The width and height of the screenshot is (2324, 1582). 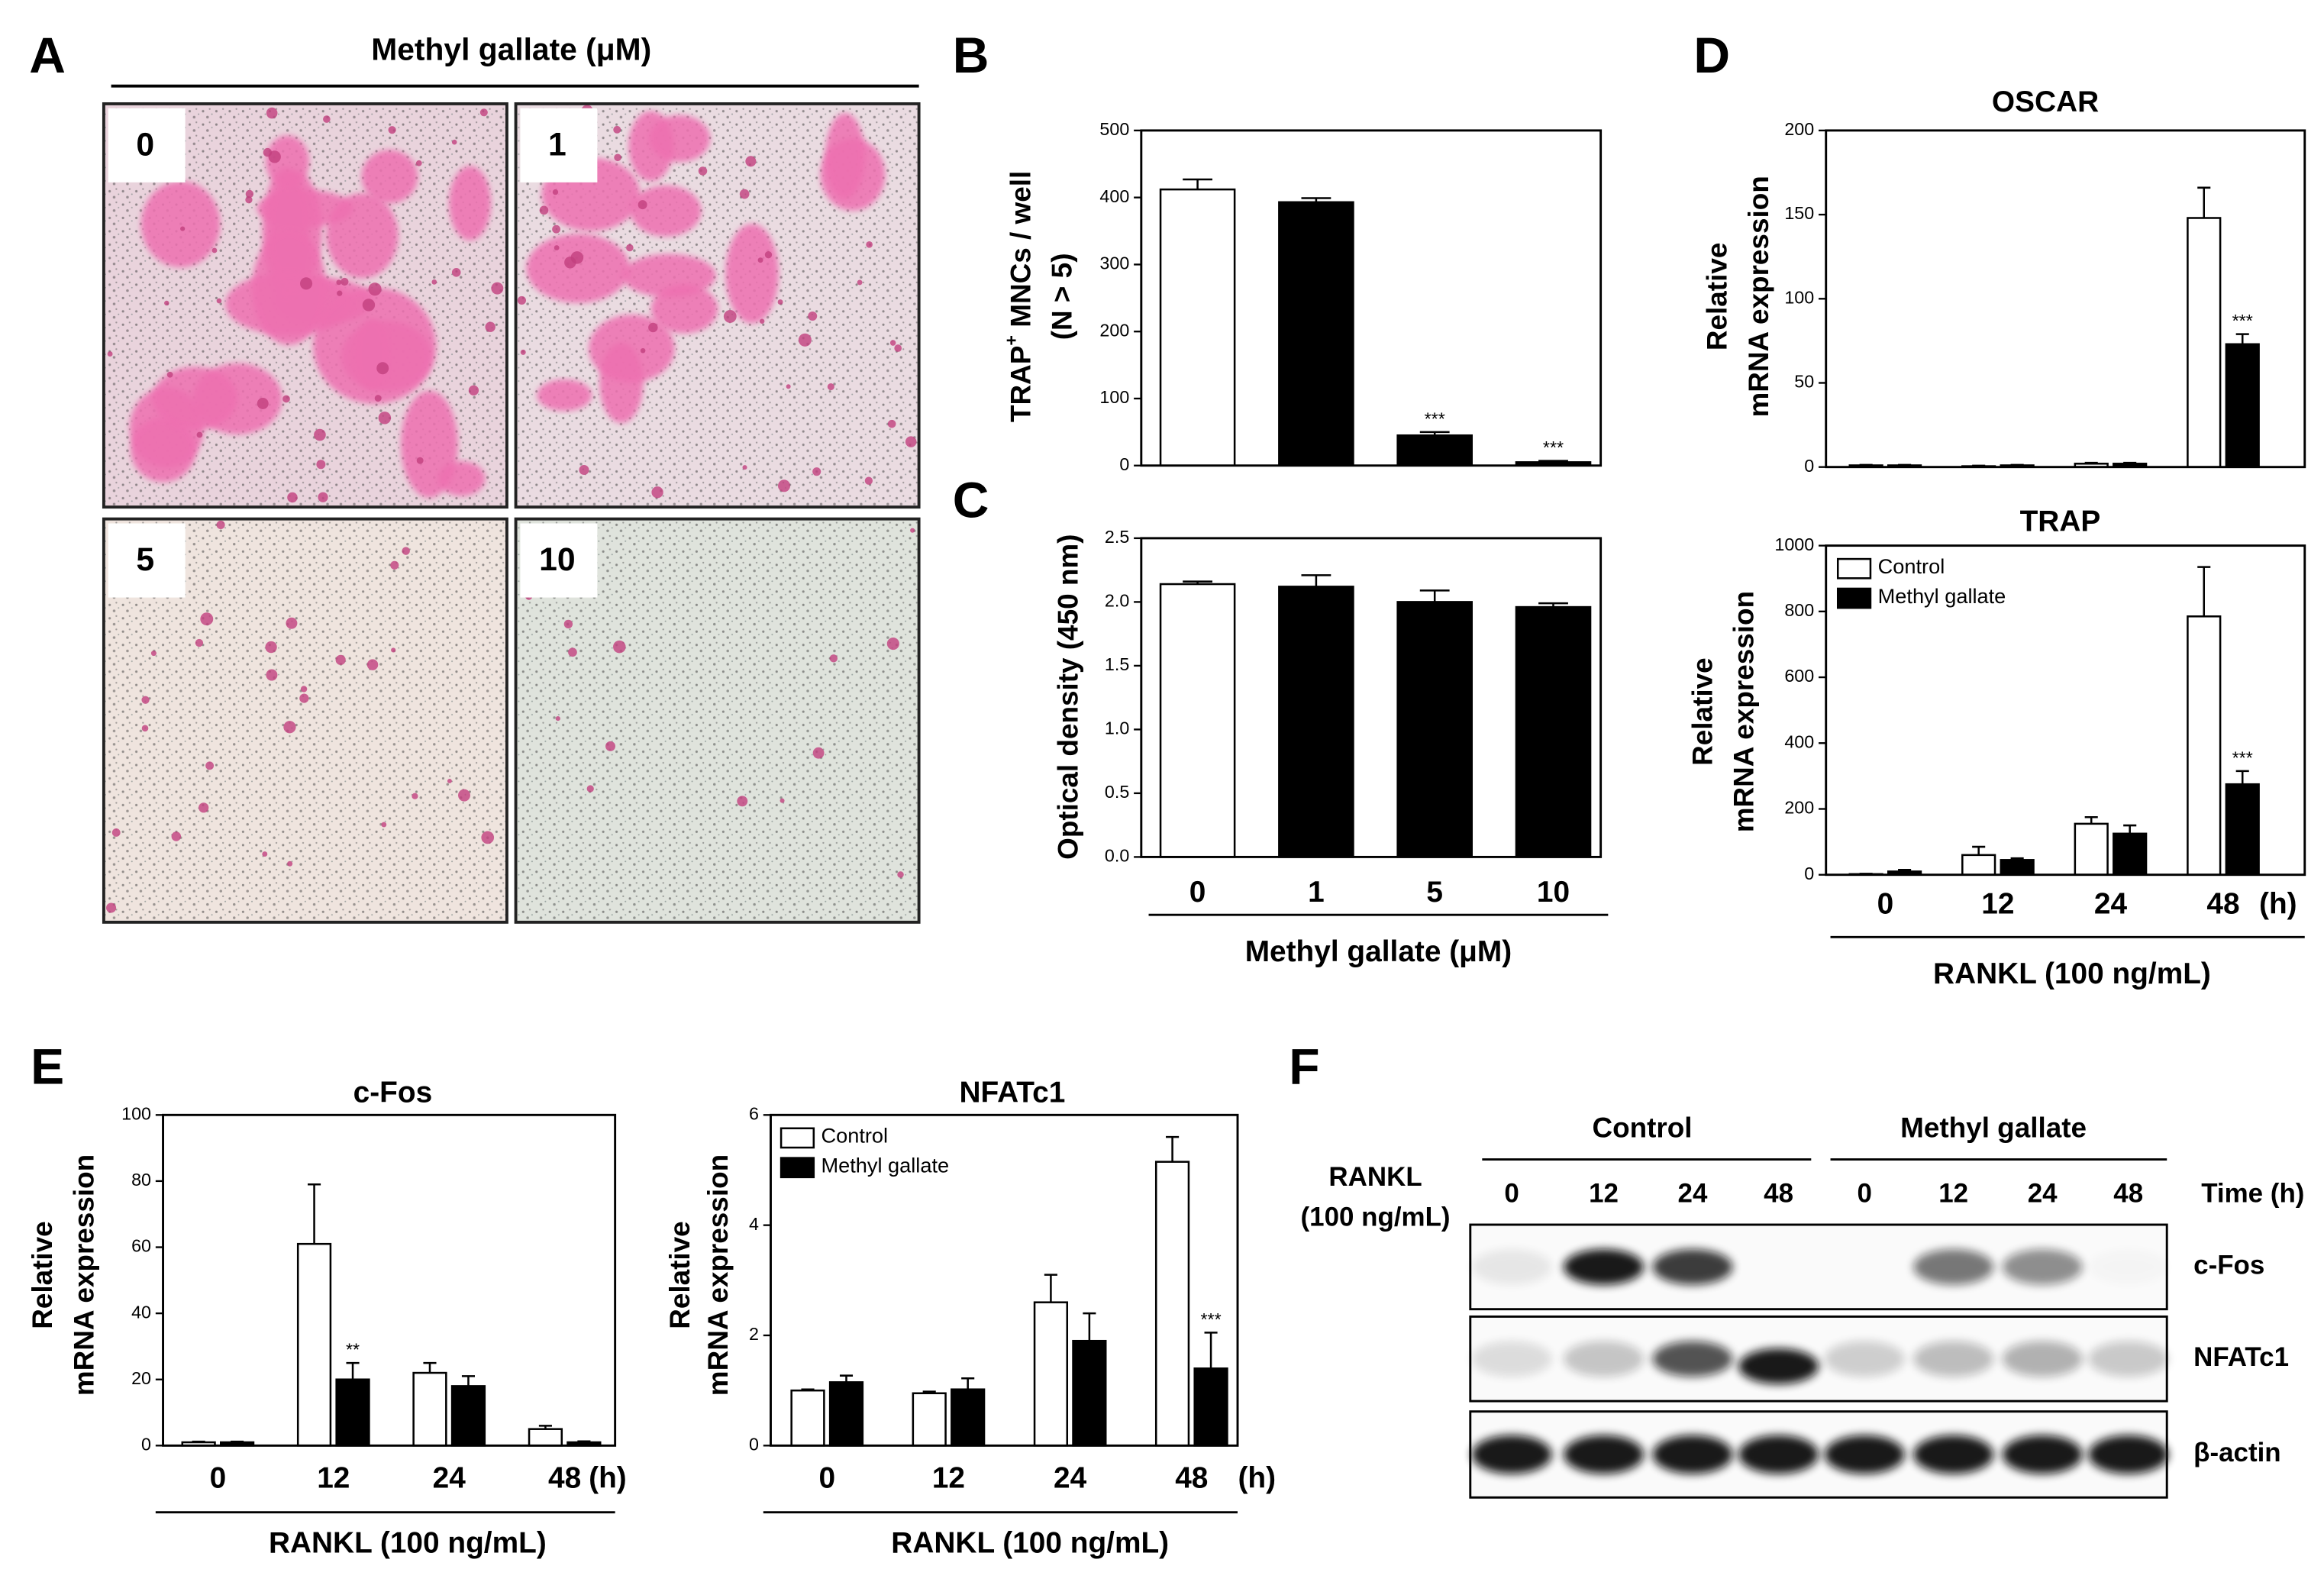 What do you see at coordinates (2278, 904) in the screenshot?
I see `x-unit: (h)` at bounding box center [2278, 904].